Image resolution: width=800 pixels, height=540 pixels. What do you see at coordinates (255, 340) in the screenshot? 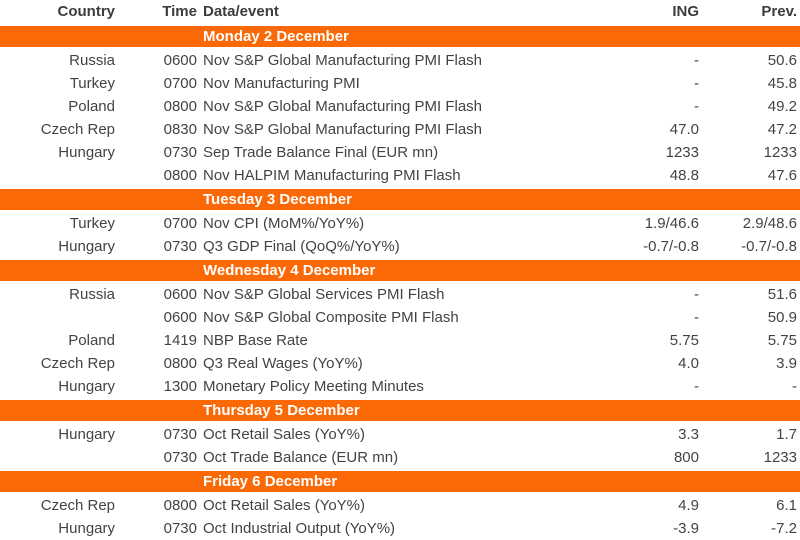
I see `event-cell: NBP Base Rate` at bounding box center [255, 340].